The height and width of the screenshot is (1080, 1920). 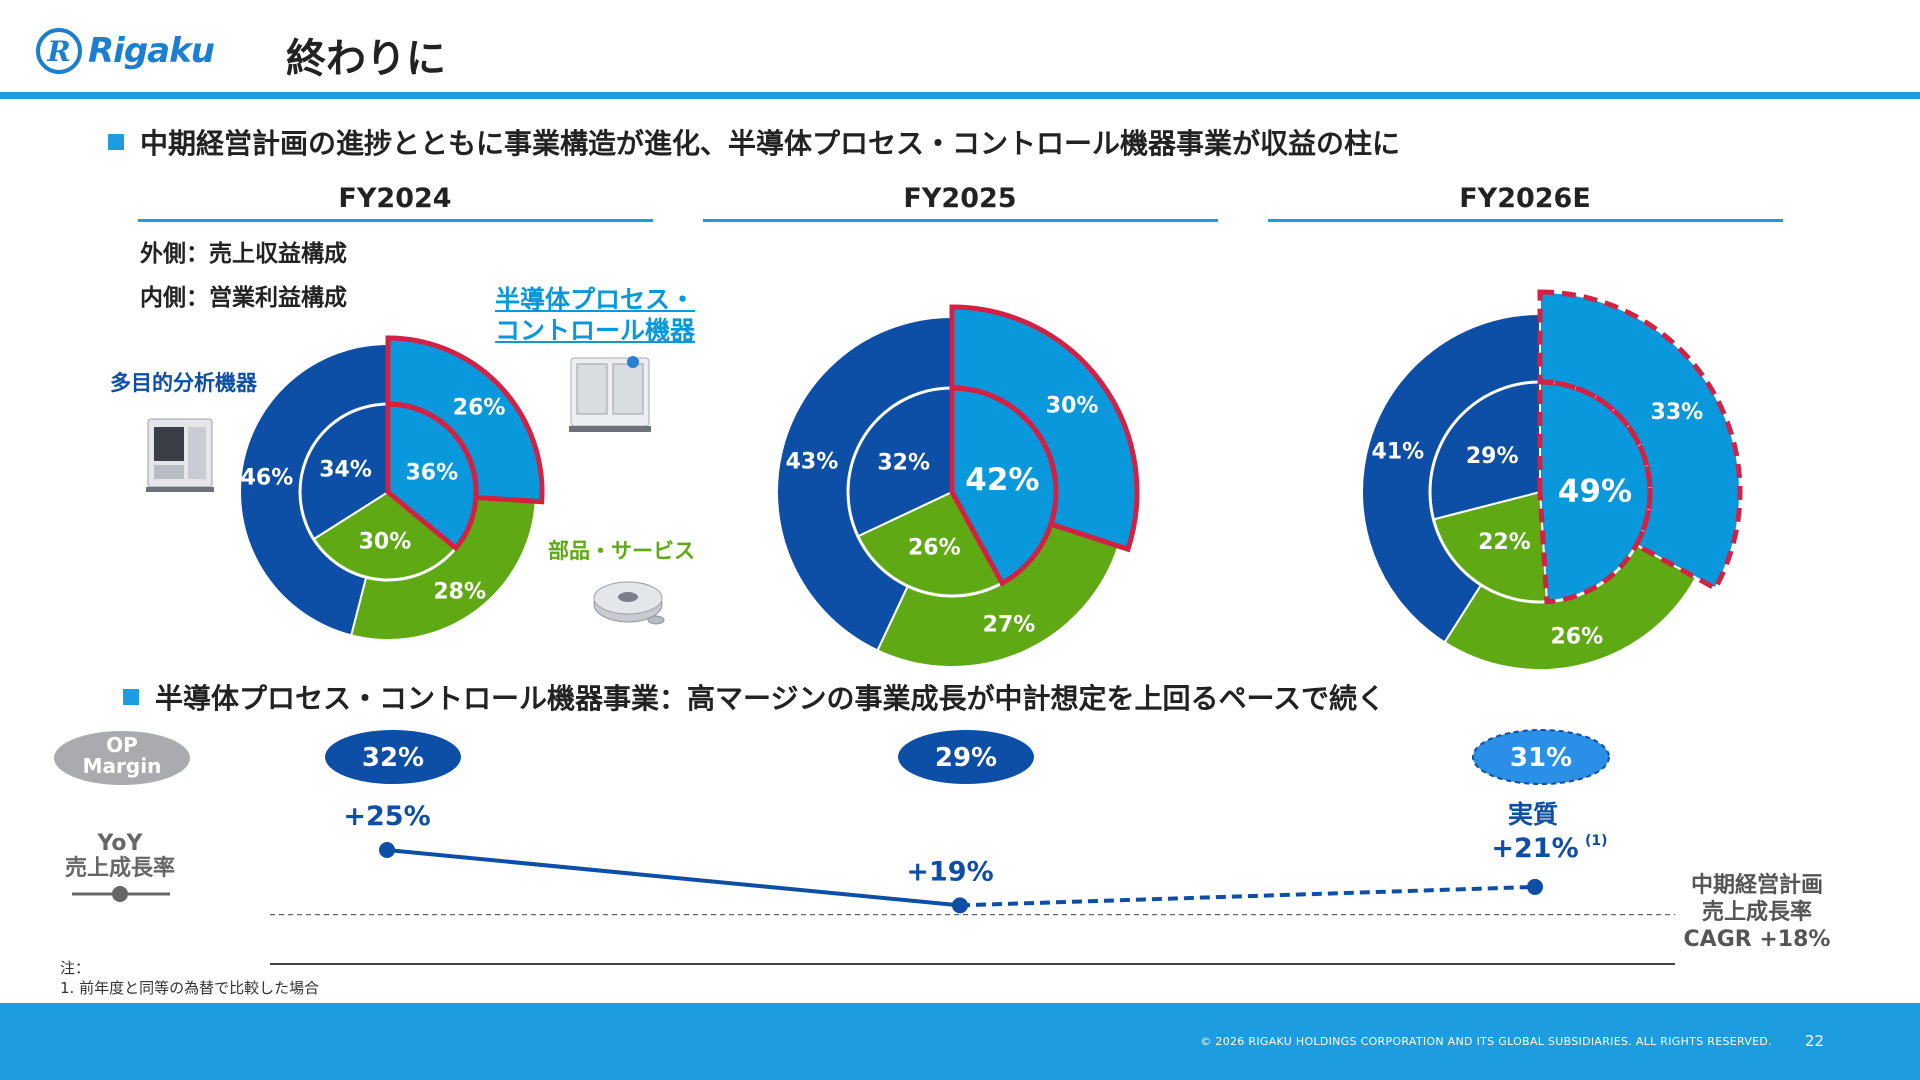 I want to click on yoy-line-actual, so click(x=673, y=878).